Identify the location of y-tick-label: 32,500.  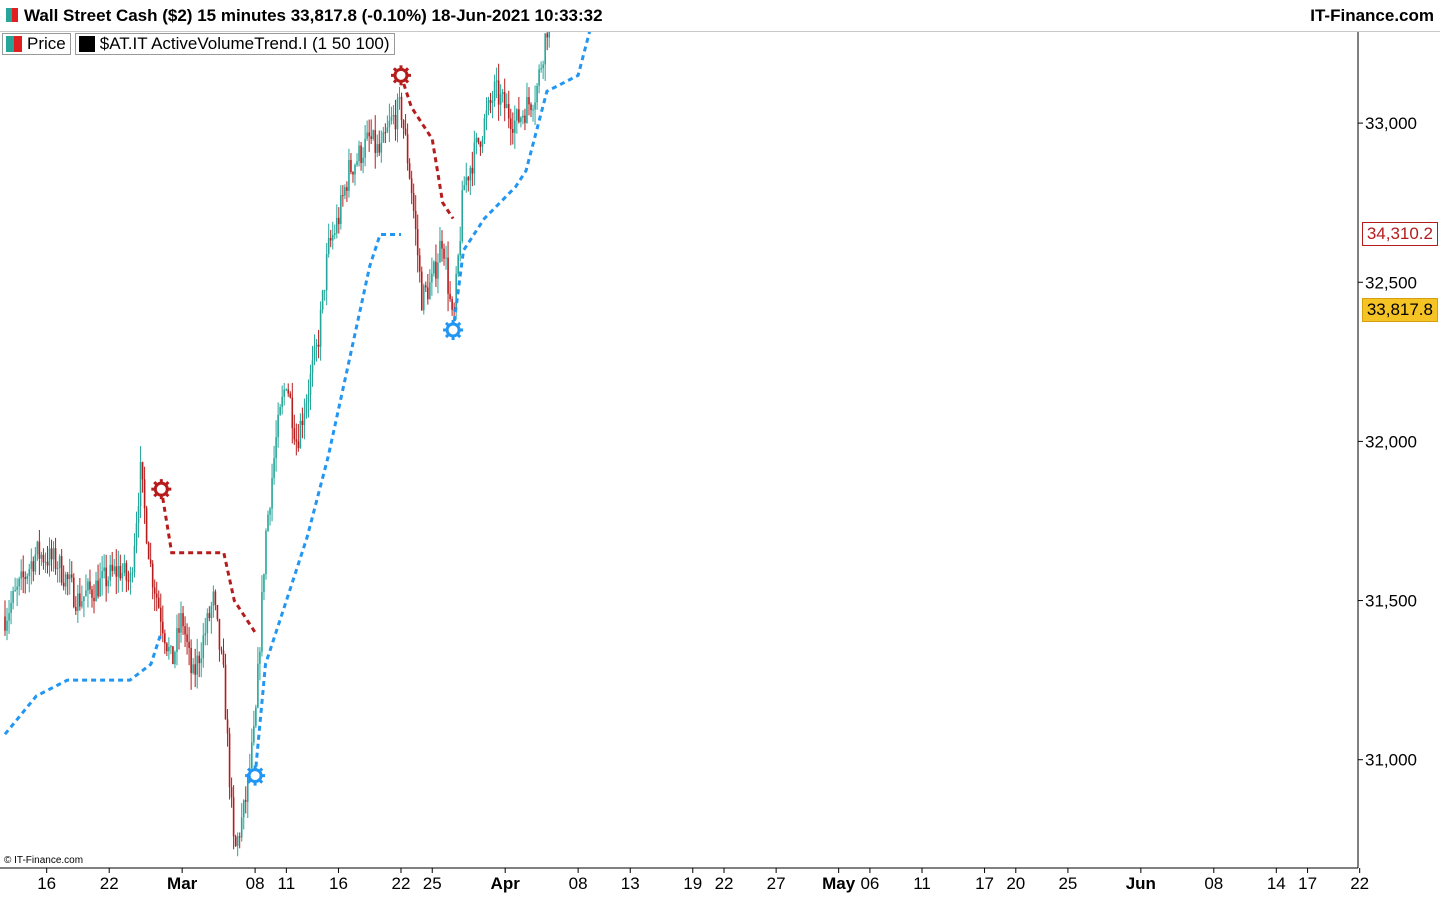
(1391, 282).